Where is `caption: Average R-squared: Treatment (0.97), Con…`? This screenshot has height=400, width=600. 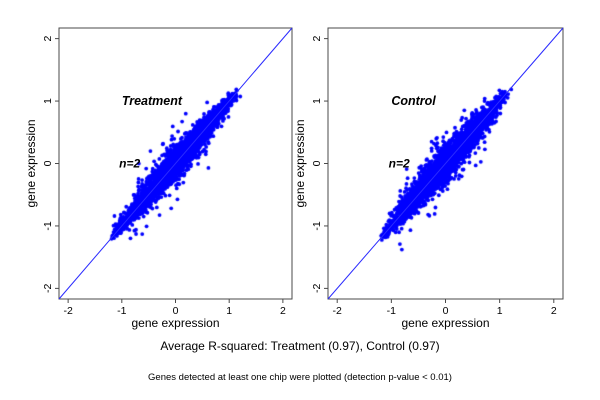
caption: Average R-squared: Treatment (0.97), Con… is located at coordinates (299, 346).